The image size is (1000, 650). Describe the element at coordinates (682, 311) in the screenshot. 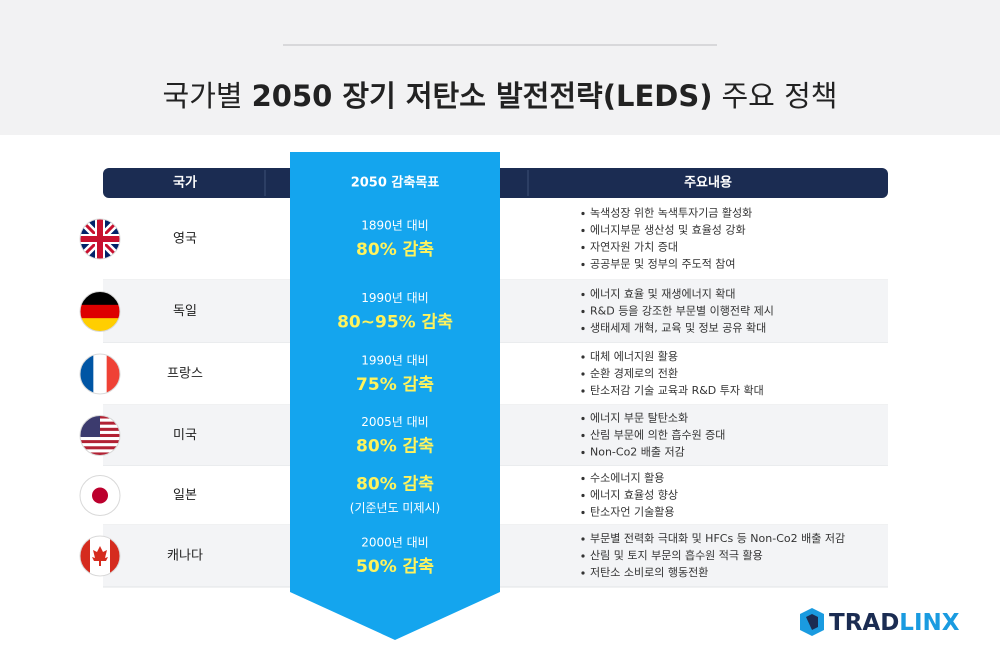

I see `item: R&D 등을 강조한 부문별 이행전략 제시` at that location.